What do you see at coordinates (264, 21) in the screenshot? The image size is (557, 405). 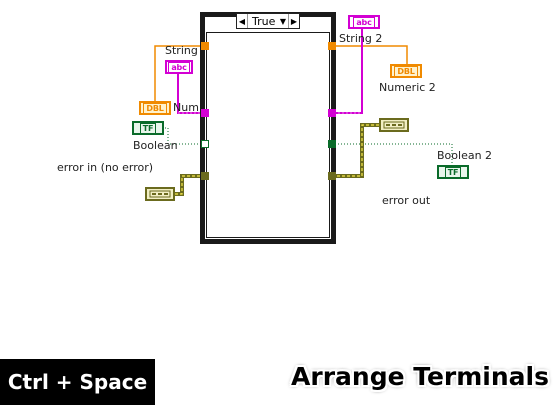 I see `selector-value: True` at bounding box center [264, 21].